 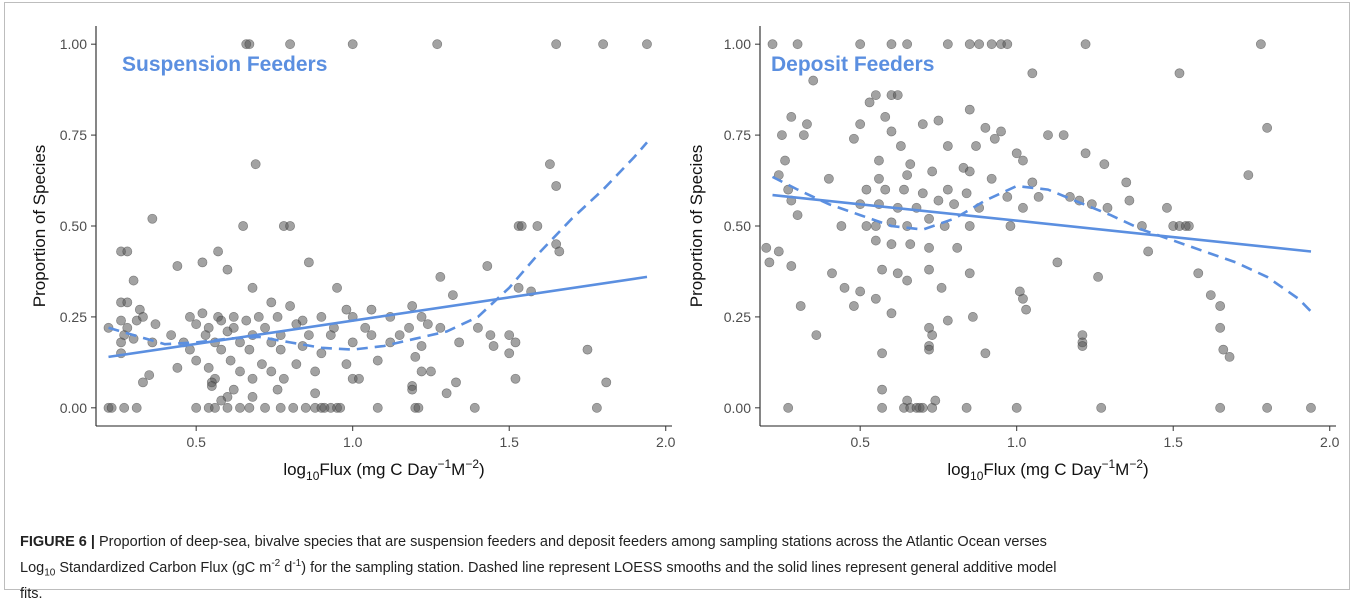 What do you see at coordinates (163, 567) in the screenshot?
I see `caption-text-2a: Standardized Carbon Flux (gC m` at bounding box center [163, 567].